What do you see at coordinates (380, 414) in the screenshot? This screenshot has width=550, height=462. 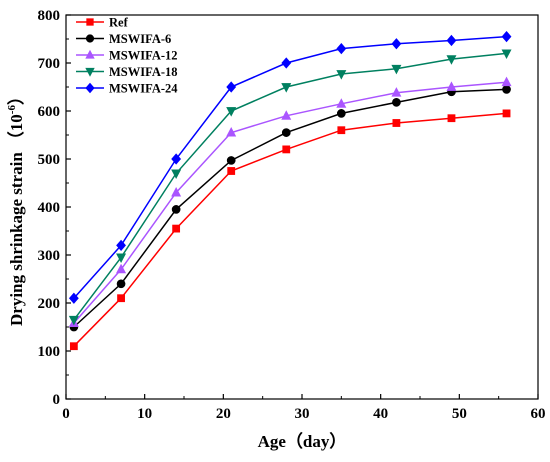 I see `x-tick-label: 40` at bounding box center [380, 414].